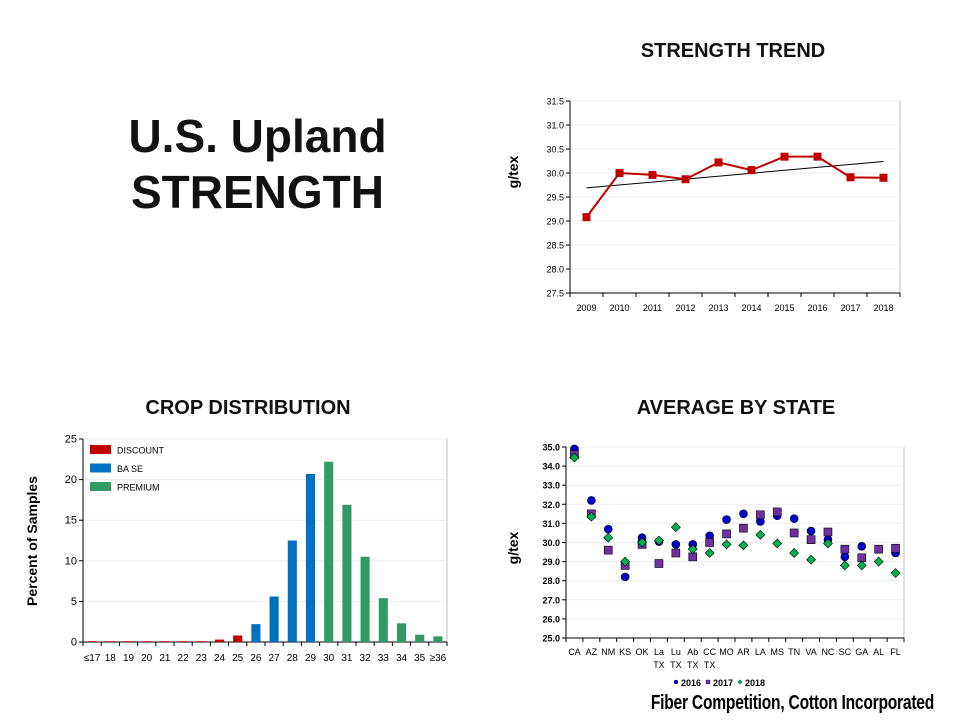  Describe the element at coordinates (275, 658) in the screenshot. I see `distribution-x-tick-label: 27` at that location.